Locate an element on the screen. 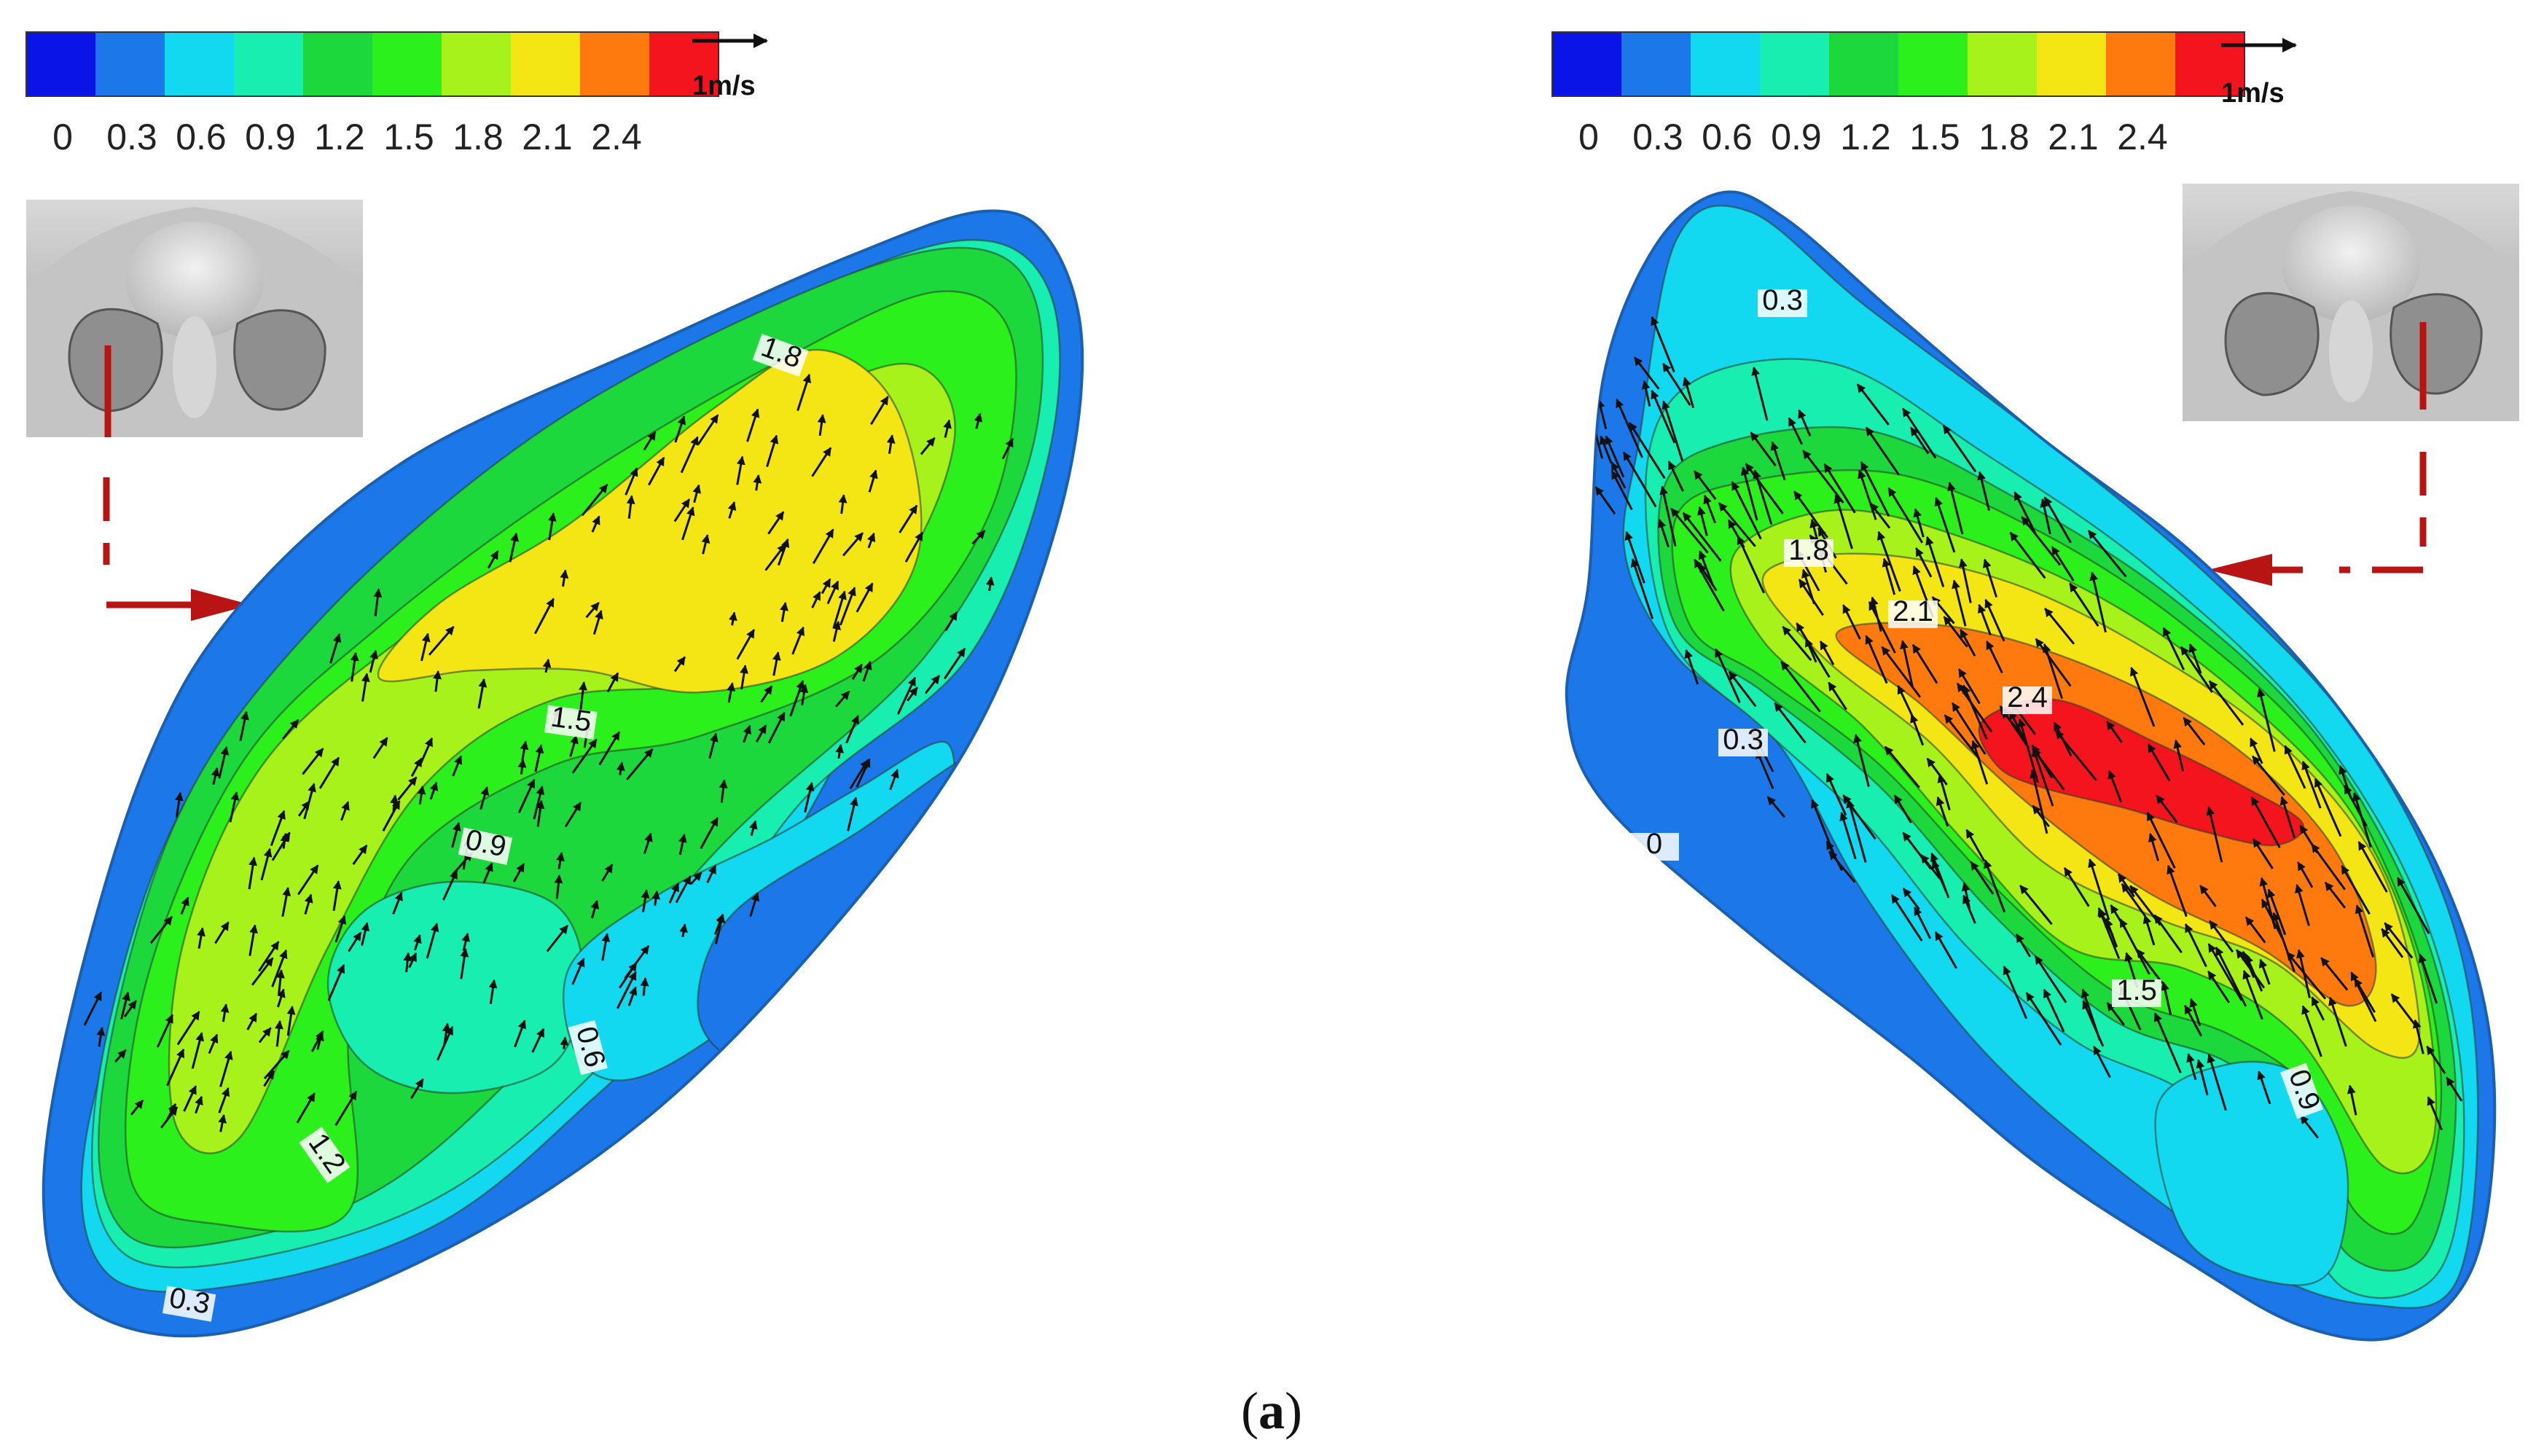 The width and height of the screenshot is (2544, 1456). right-section-indicator is located at coordinates (2317, 519).